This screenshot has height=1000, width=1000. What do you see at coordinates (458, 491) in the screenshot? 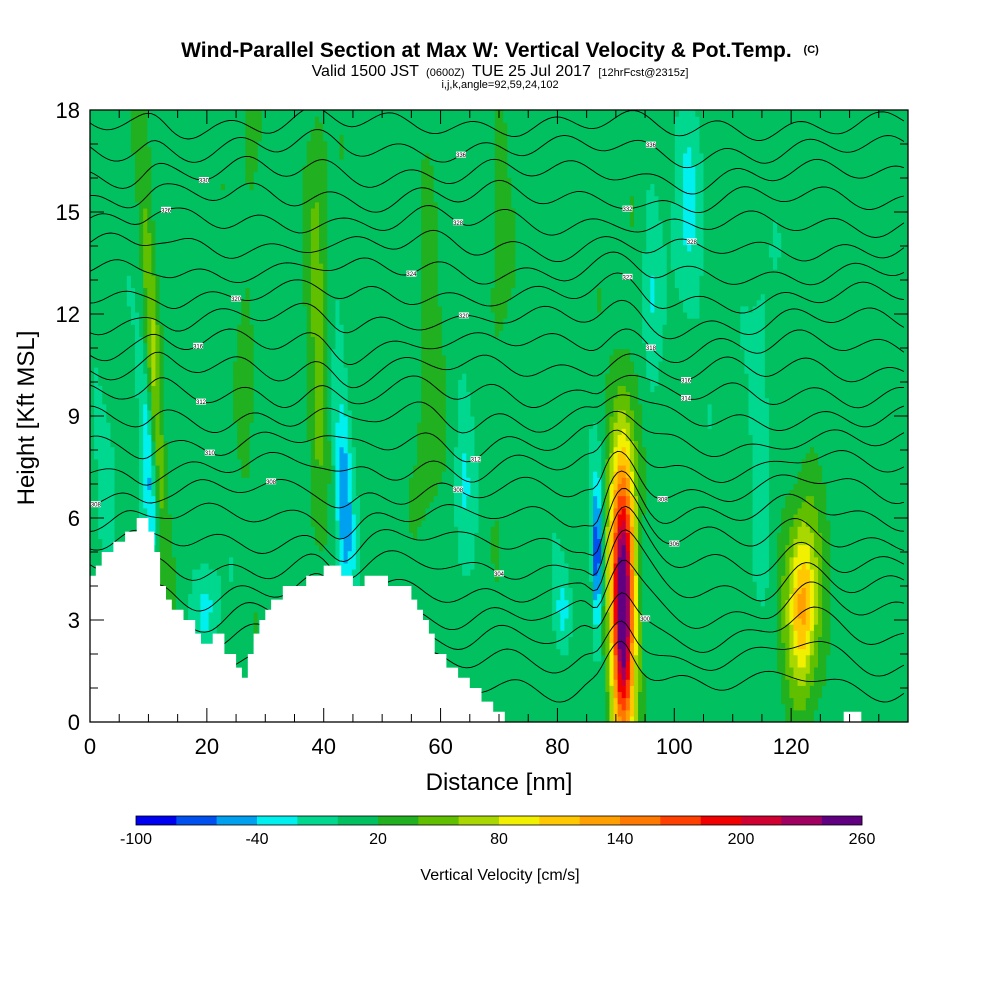
I see `contour-label-text: 308` at bounding box center [458, 491].